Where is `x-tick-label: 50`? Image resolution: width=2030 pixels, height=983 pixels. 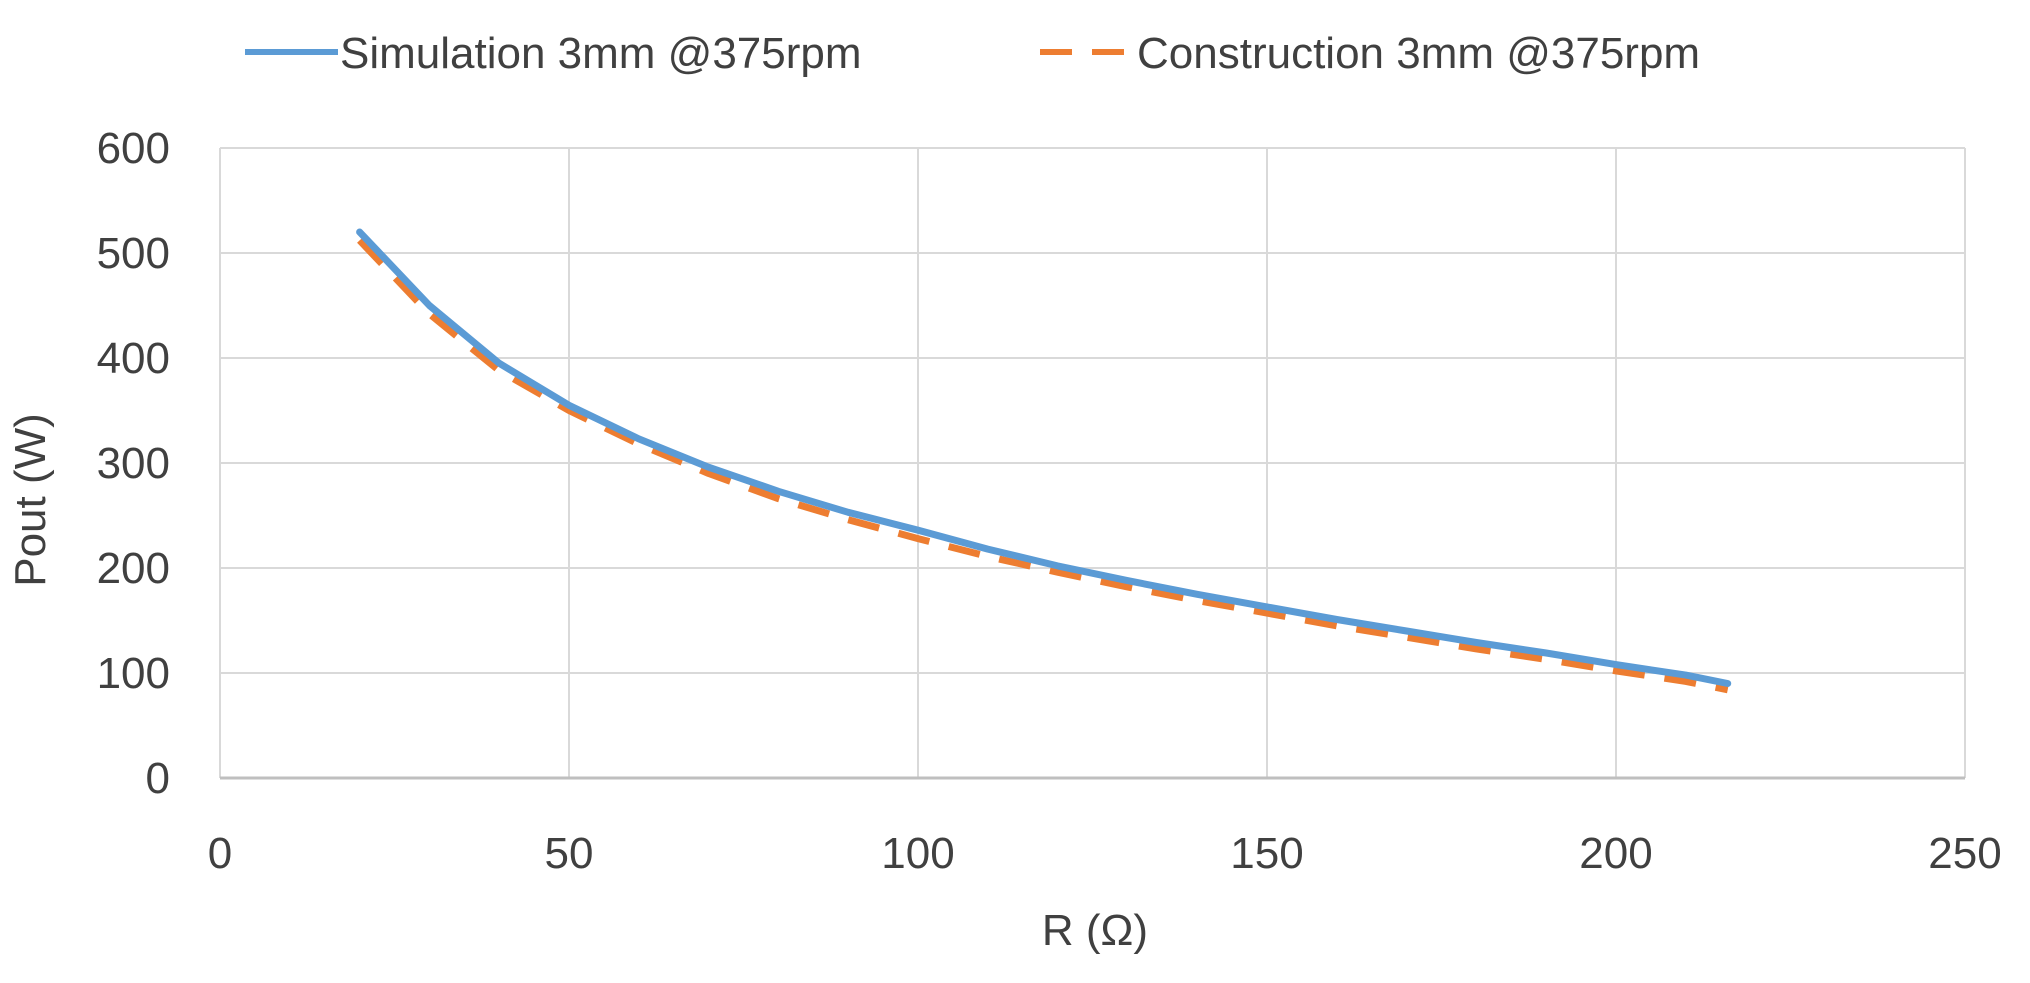
x-tick-label: 50 is located at coordinates (569, 853).